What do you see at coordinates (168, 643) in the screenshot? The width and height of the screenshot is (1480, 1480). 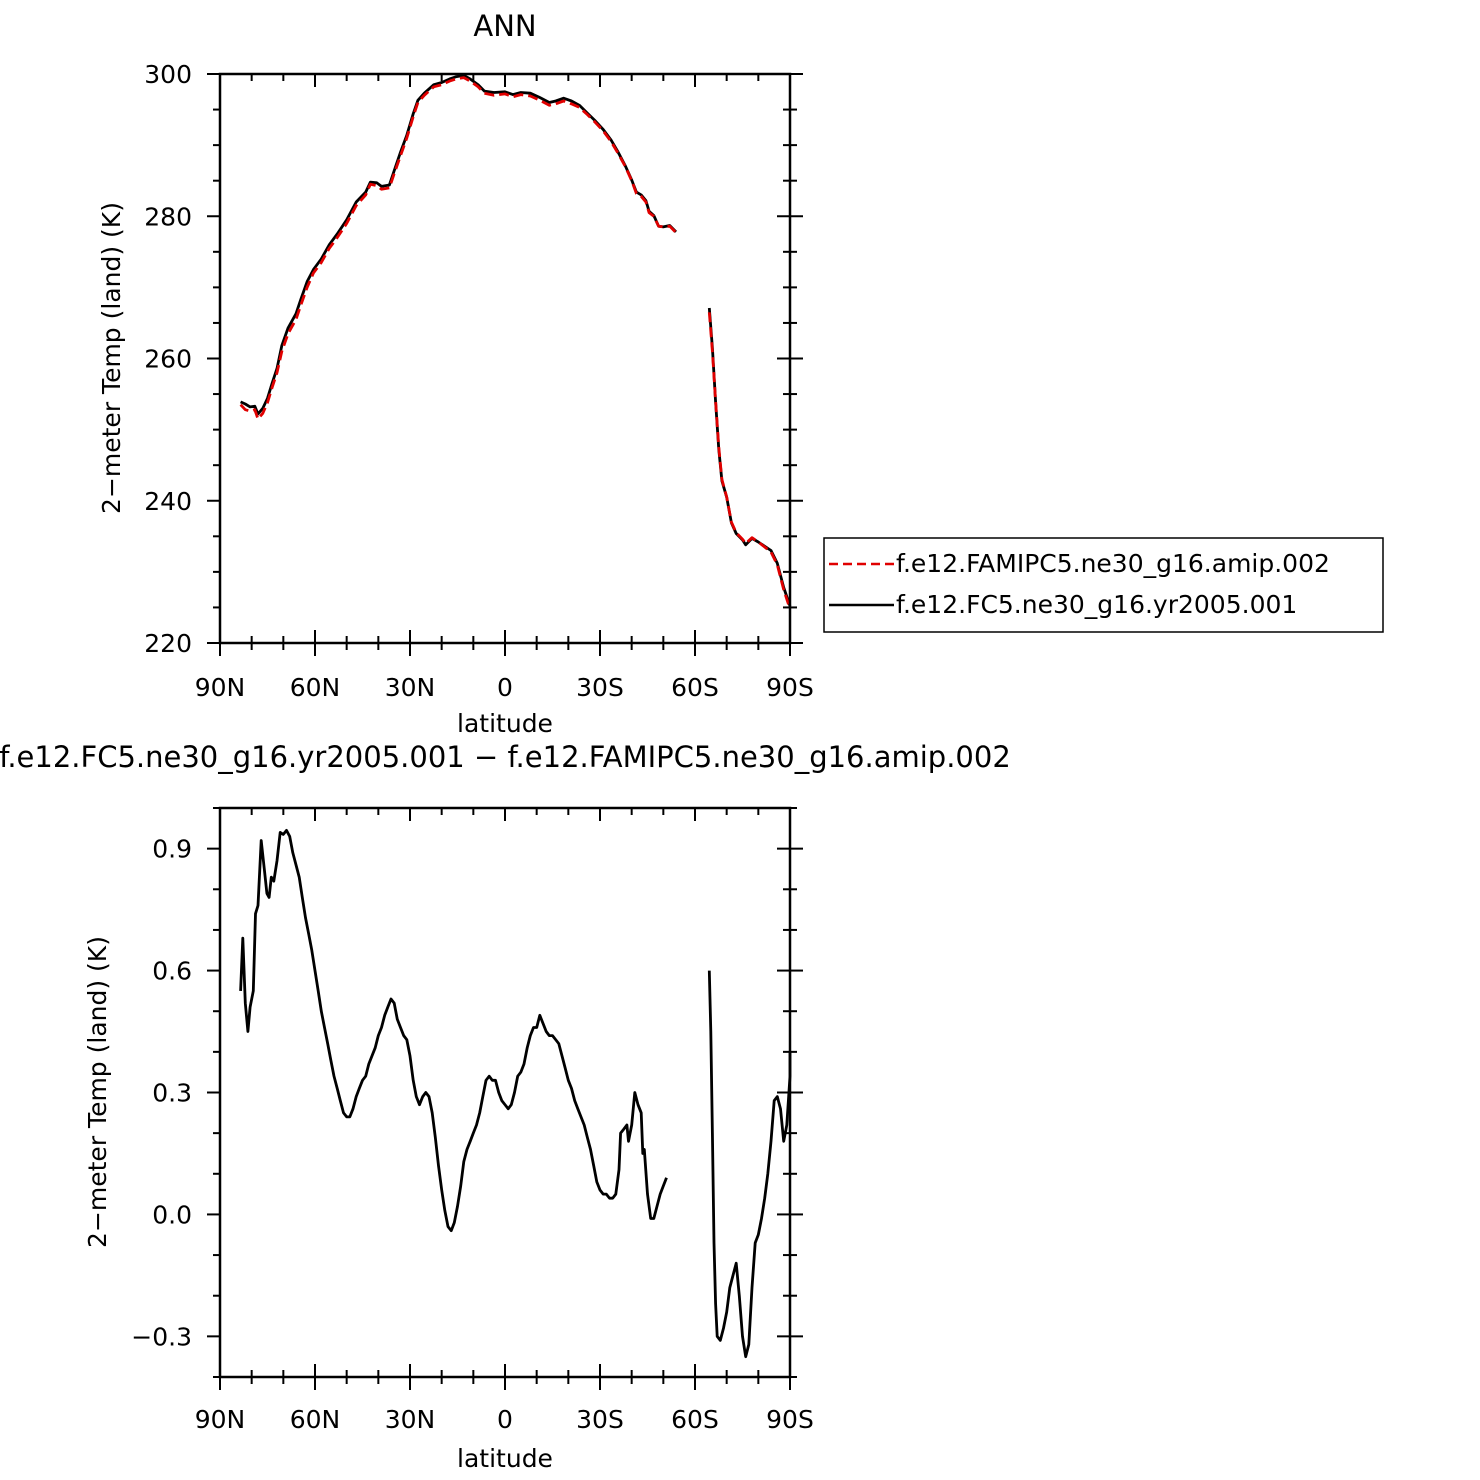 I see `y-tick-label: 220` at bounding box center [168, 643].